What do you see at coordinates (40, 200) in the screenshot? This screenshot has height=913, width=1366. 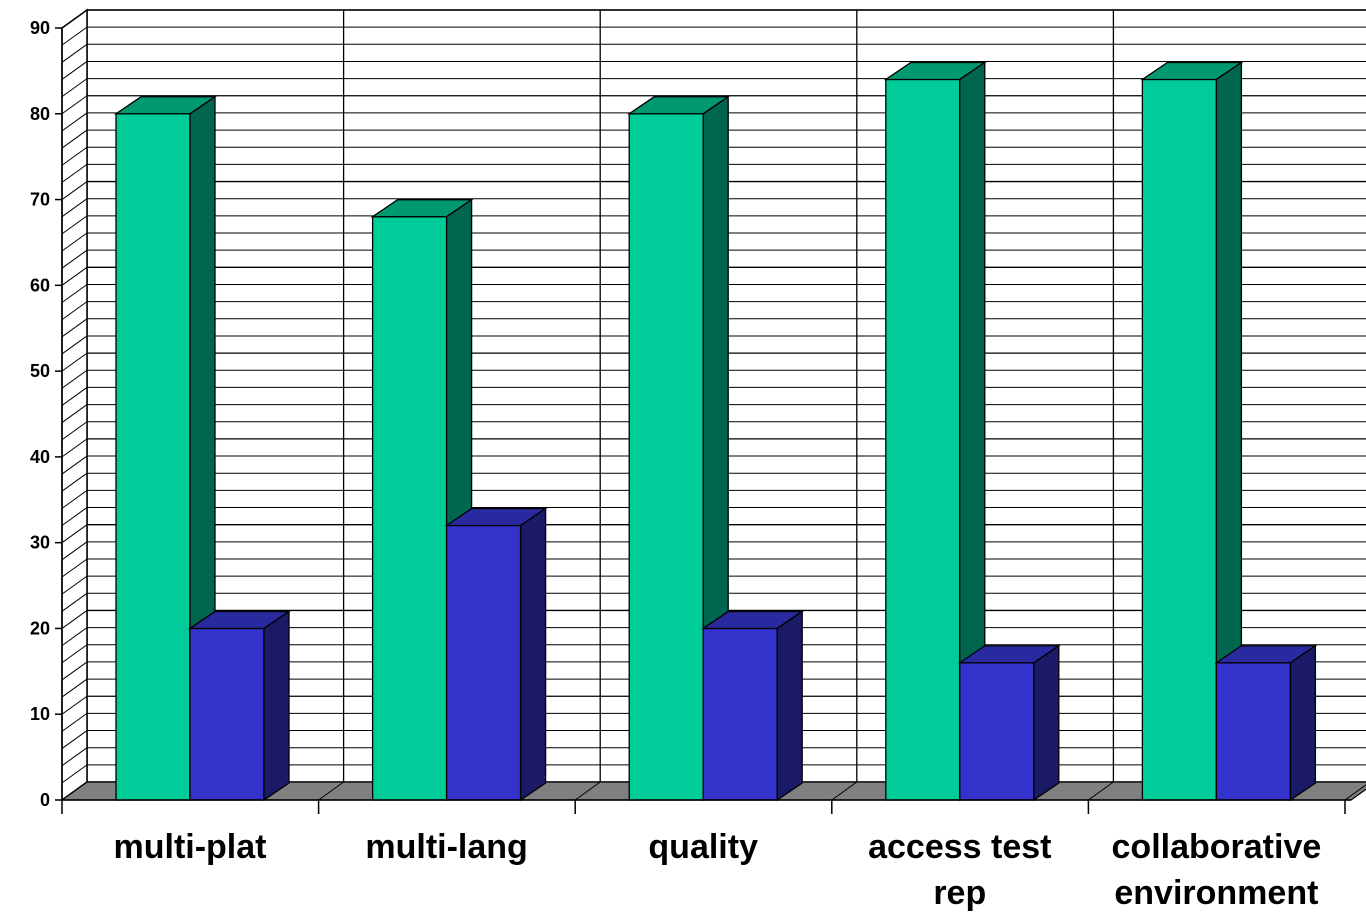 I see `y-tick-label: 70` at bounding box center [40, 200].